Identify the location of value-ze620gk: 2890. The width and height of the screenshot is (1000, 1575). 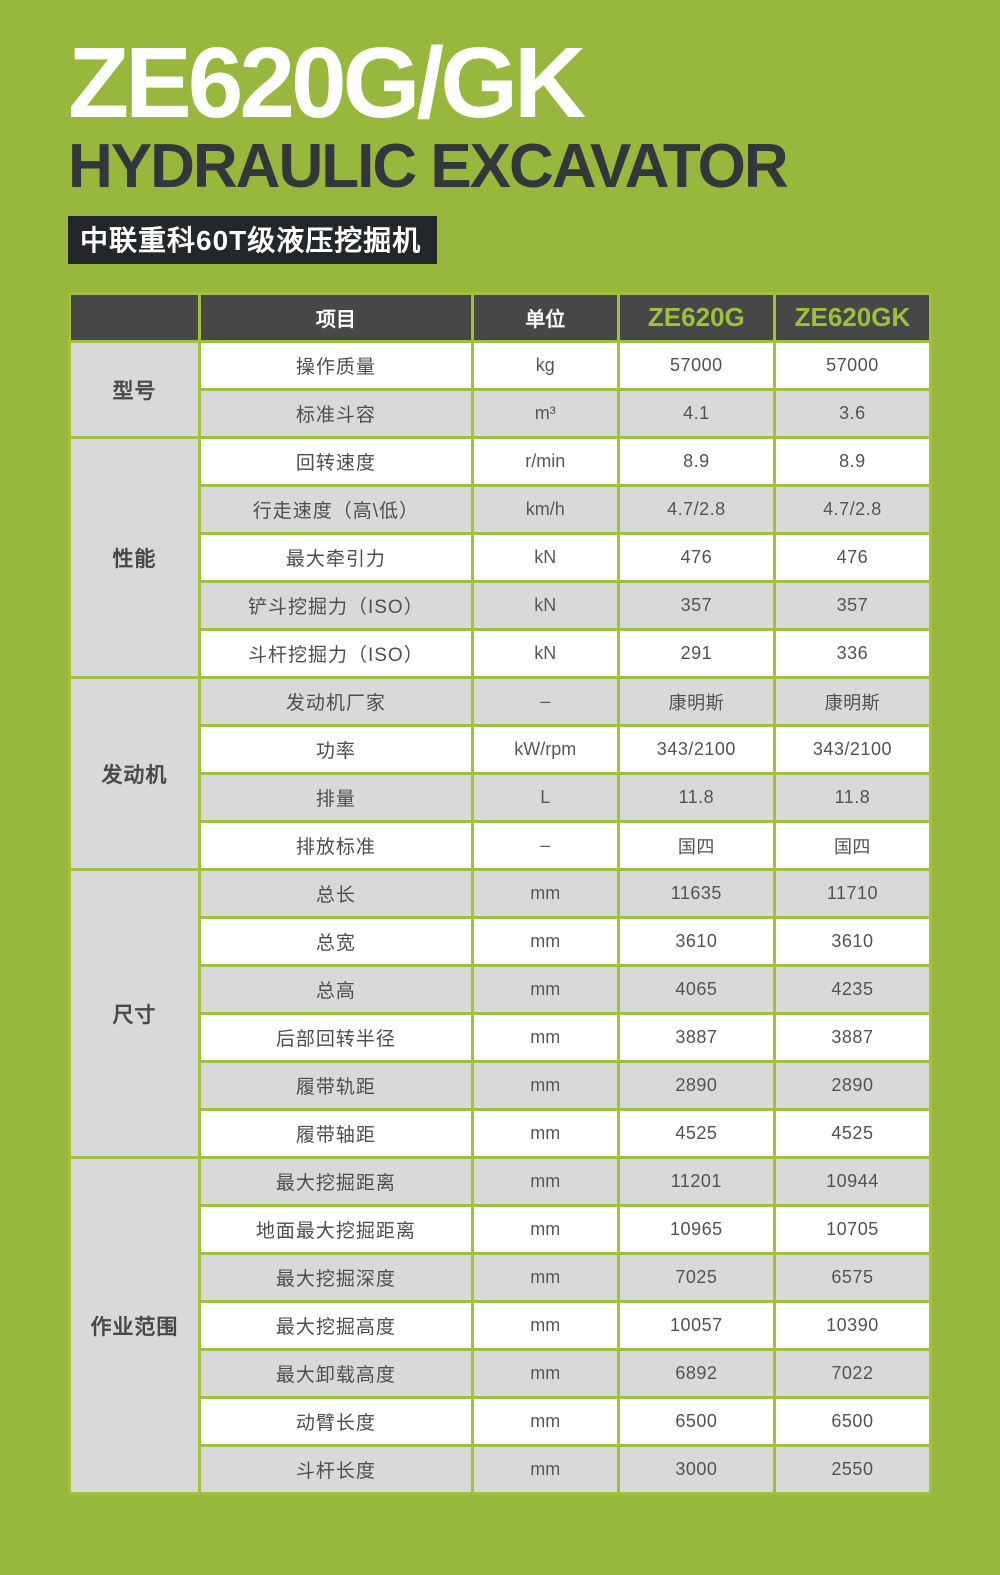
(852, 1085).